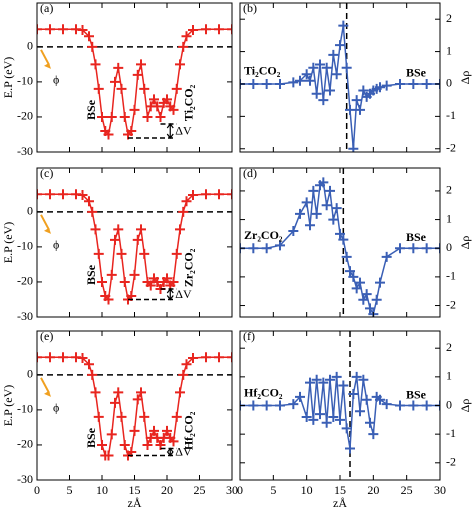 Image resolution: width=474 pixels, height=508 pixels. I want to click on y-tick-label: 0, so click(30, 211).